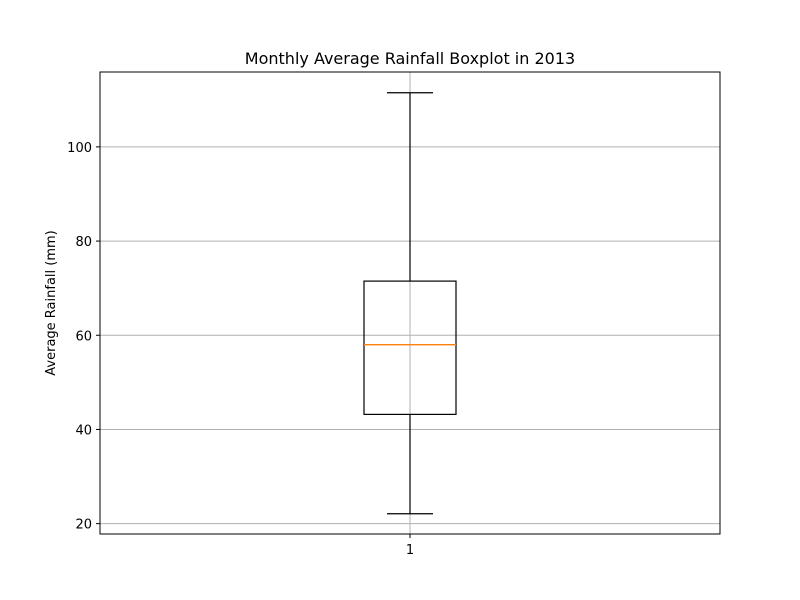 This screenshot has width=800, height=600. Describe the element at coordinates (410, 347) in the screenshot. I see `interquartile-box` at that location.